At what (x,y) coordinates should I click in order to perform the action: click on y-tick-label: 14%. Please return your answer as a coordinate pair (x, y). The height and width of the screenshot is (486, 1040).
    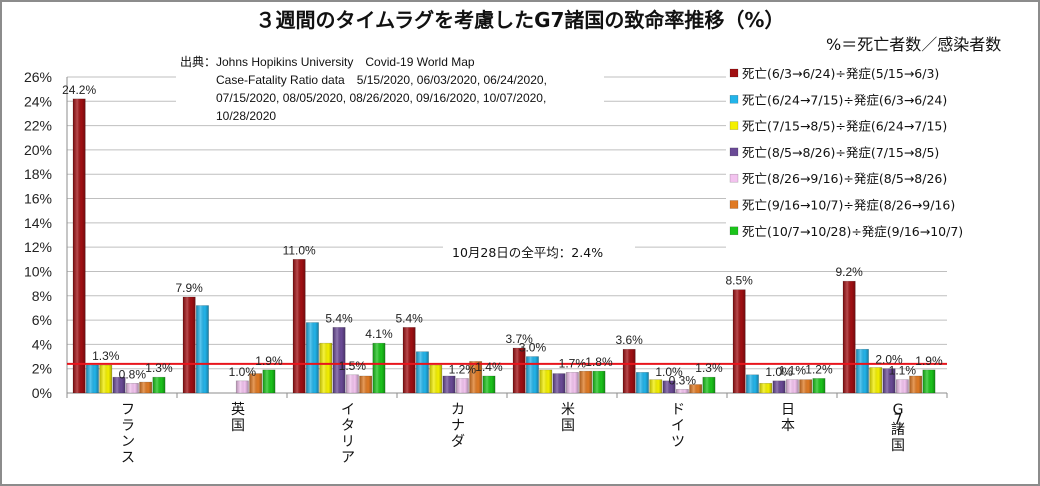
    Looking at the image, I should click on (38, 223).